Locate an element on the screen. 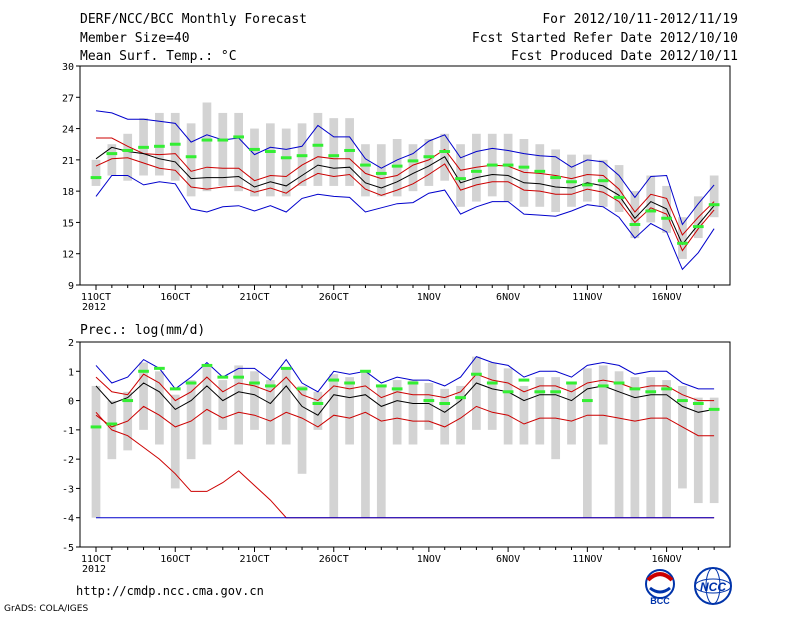  forecast-start-date: Fcst Started Refer Date 2012/10/10 is located at coordinates (604, 38).